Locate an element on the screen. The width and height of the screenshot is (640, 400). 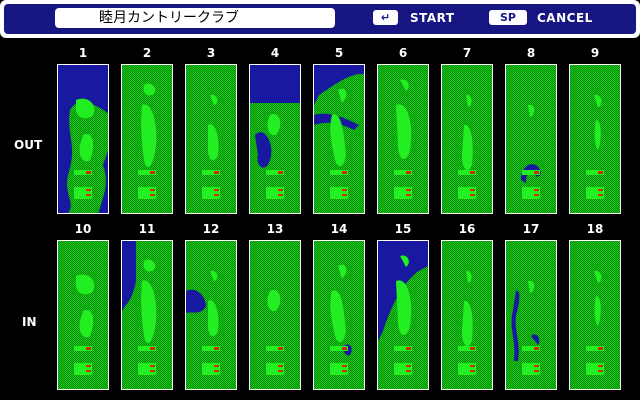
hole-8-map is located at coordinates (531, 139).